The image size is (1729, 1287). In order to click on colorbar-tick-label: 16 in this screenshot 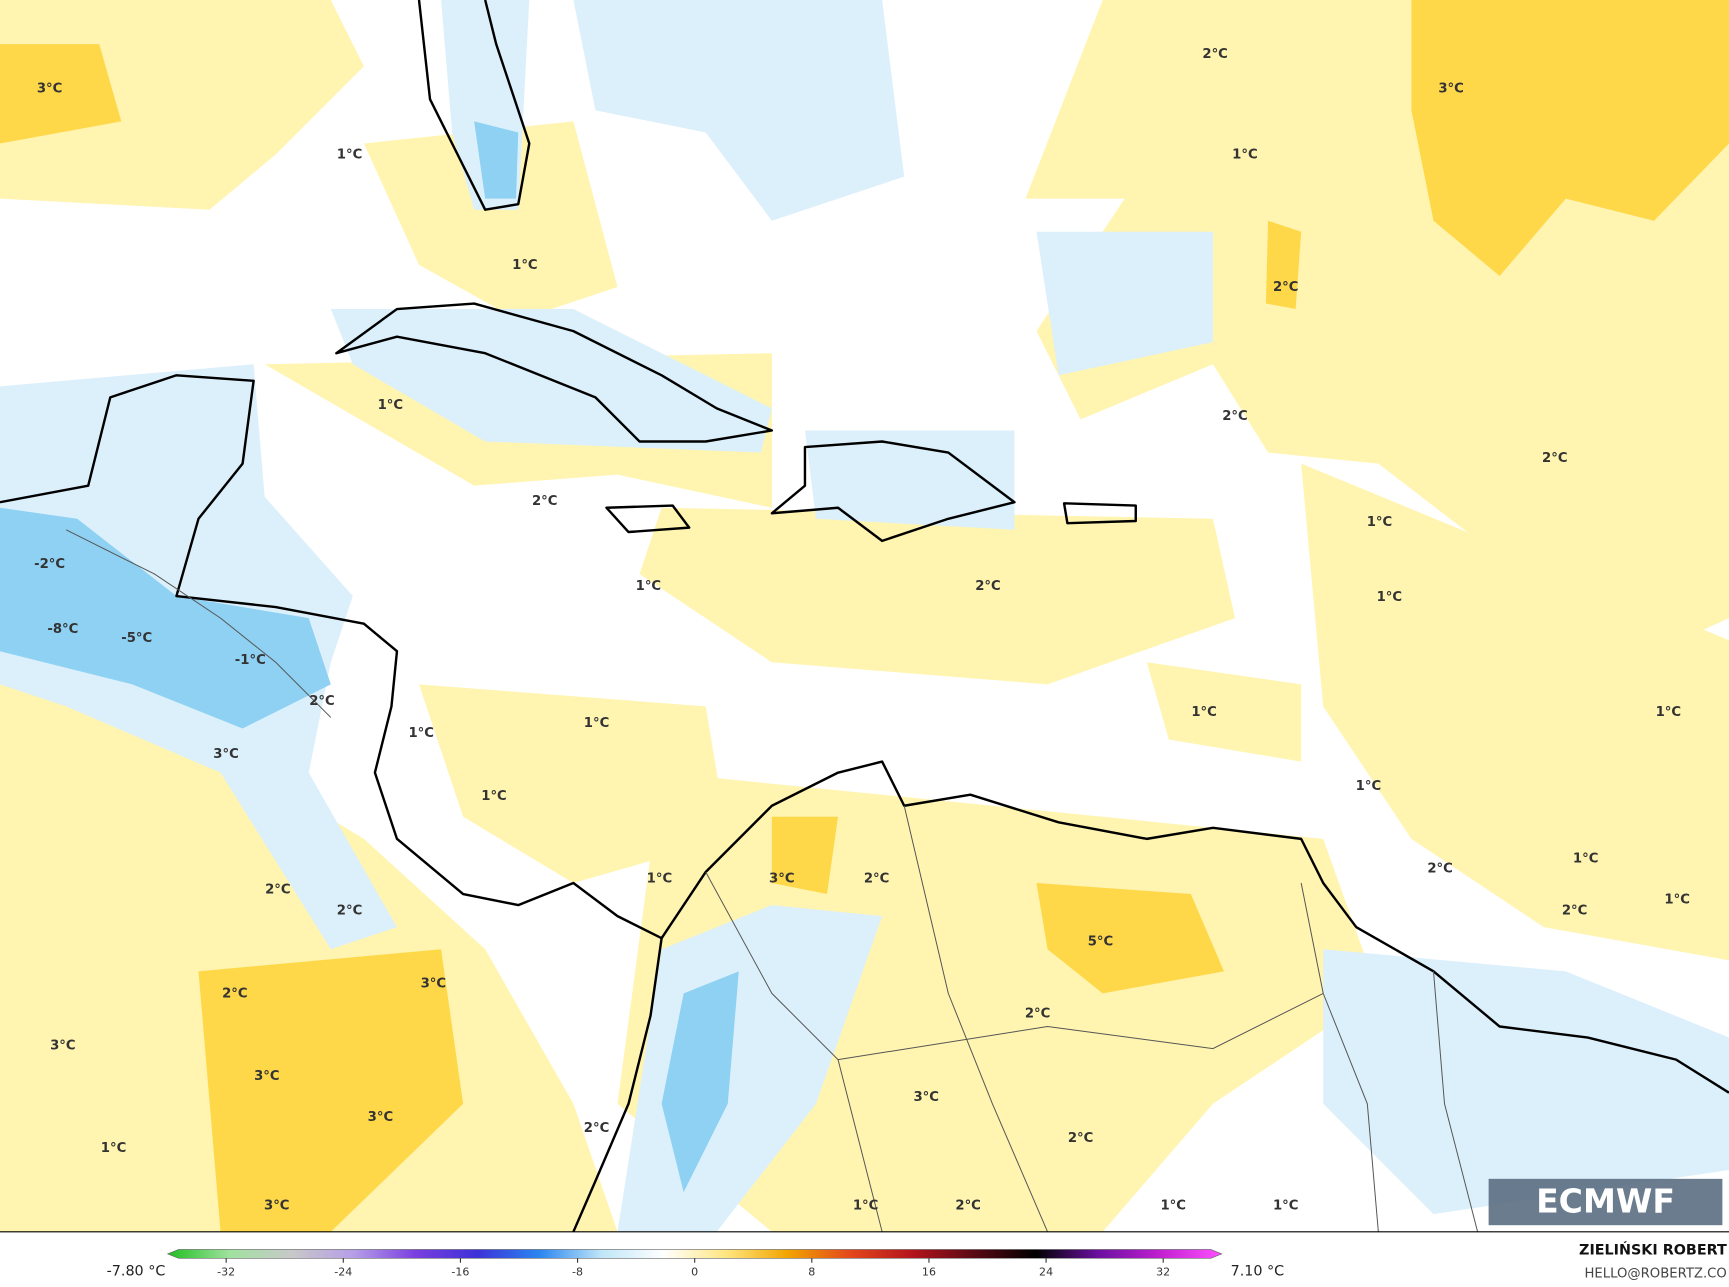, I will do `click(929, 1272)`.